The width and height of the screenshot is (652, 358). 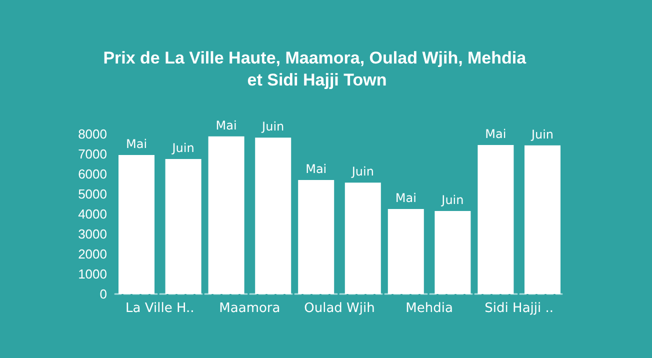 I want to click on y-tick-label: 7000, so click(x=92, y=154).